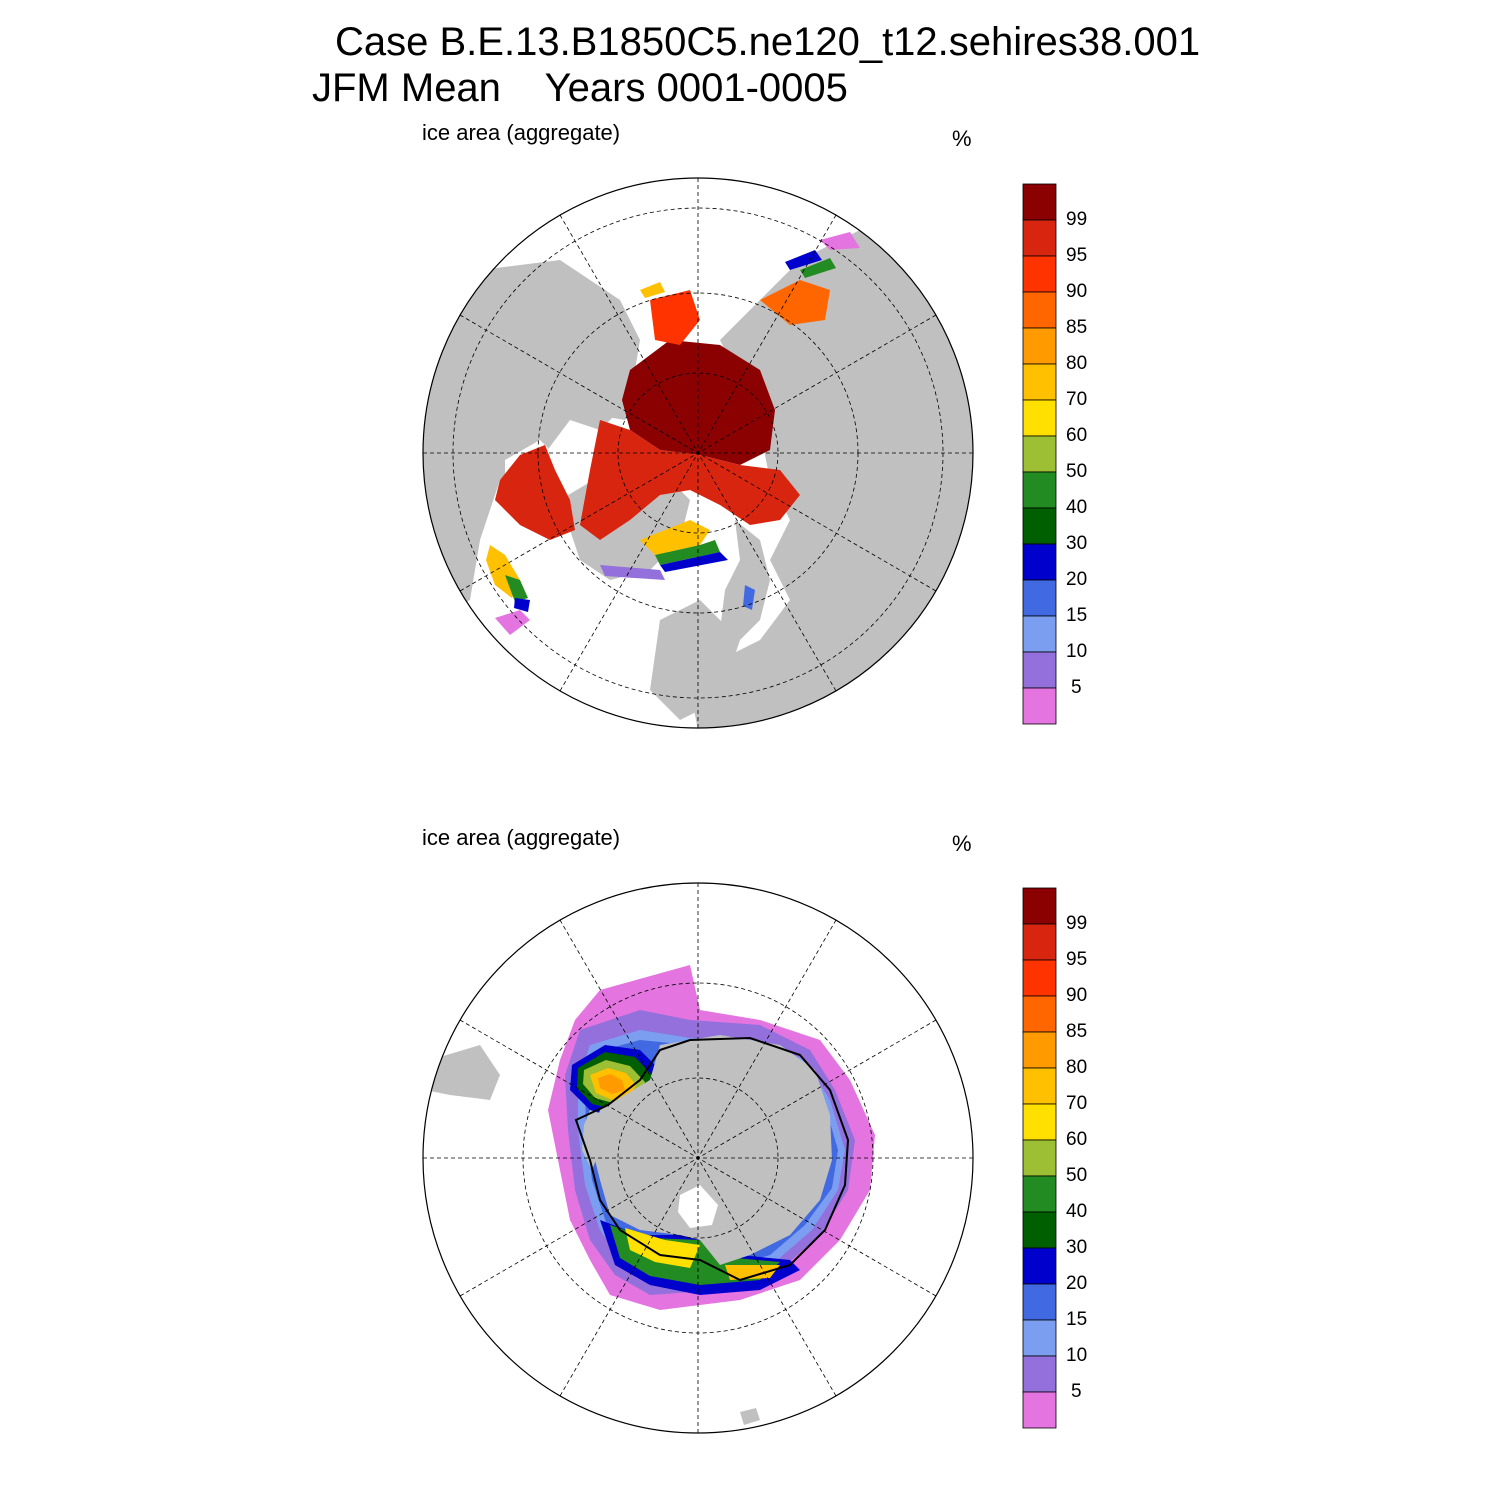 The width and height of the screenshot is (1500, 1500). What do you see at coordinates (535, 492) in the screenshot?
I see `hudson-ice` at bounding box center [535, 492].